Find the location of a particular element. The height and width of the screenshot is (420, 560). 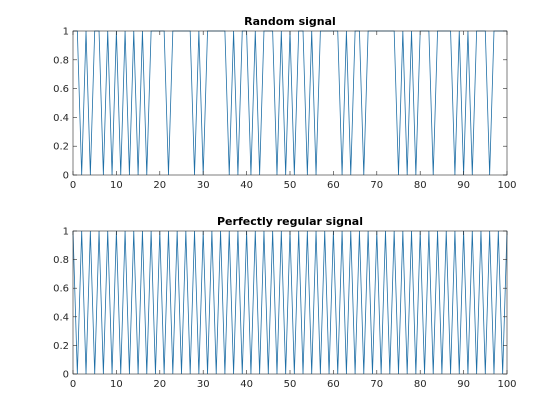

regular-signal-x-tick-label: 0 is located at coordinates (73, 384).